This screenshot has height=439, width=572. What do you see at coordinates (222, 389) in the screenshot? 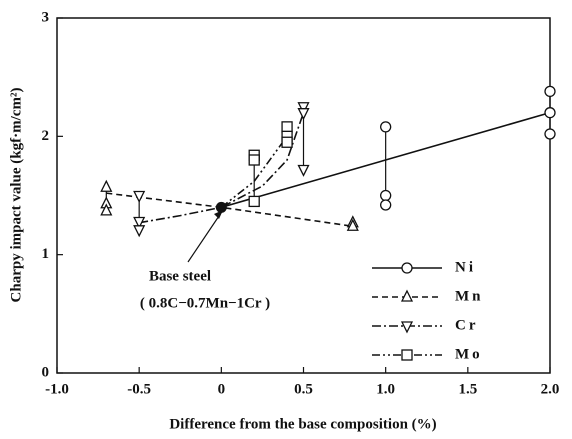
I see `x-tick-label: 0` at bounding box center [222, 389].